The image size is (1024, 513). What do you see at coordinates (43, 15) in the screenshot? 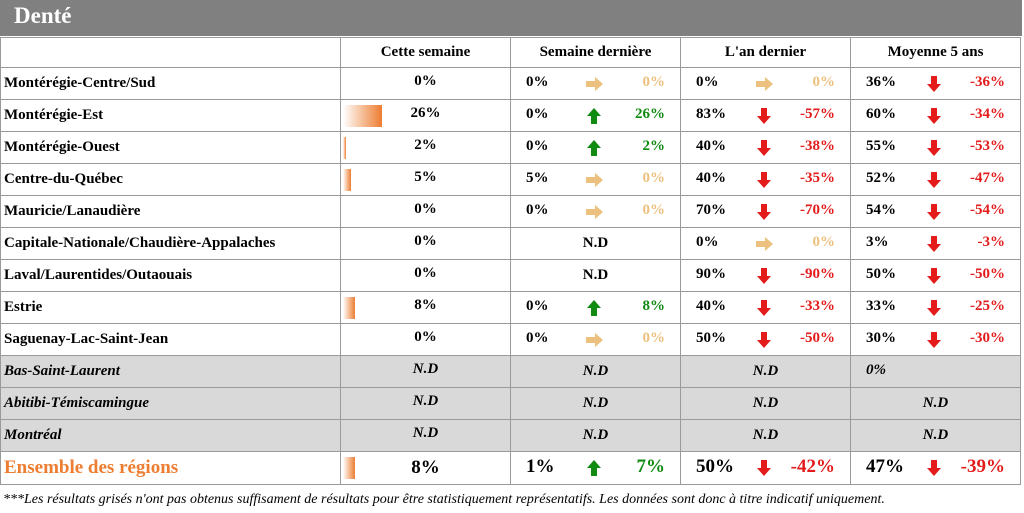
I see `page-title: Denté` at bounding box center [43, 15].